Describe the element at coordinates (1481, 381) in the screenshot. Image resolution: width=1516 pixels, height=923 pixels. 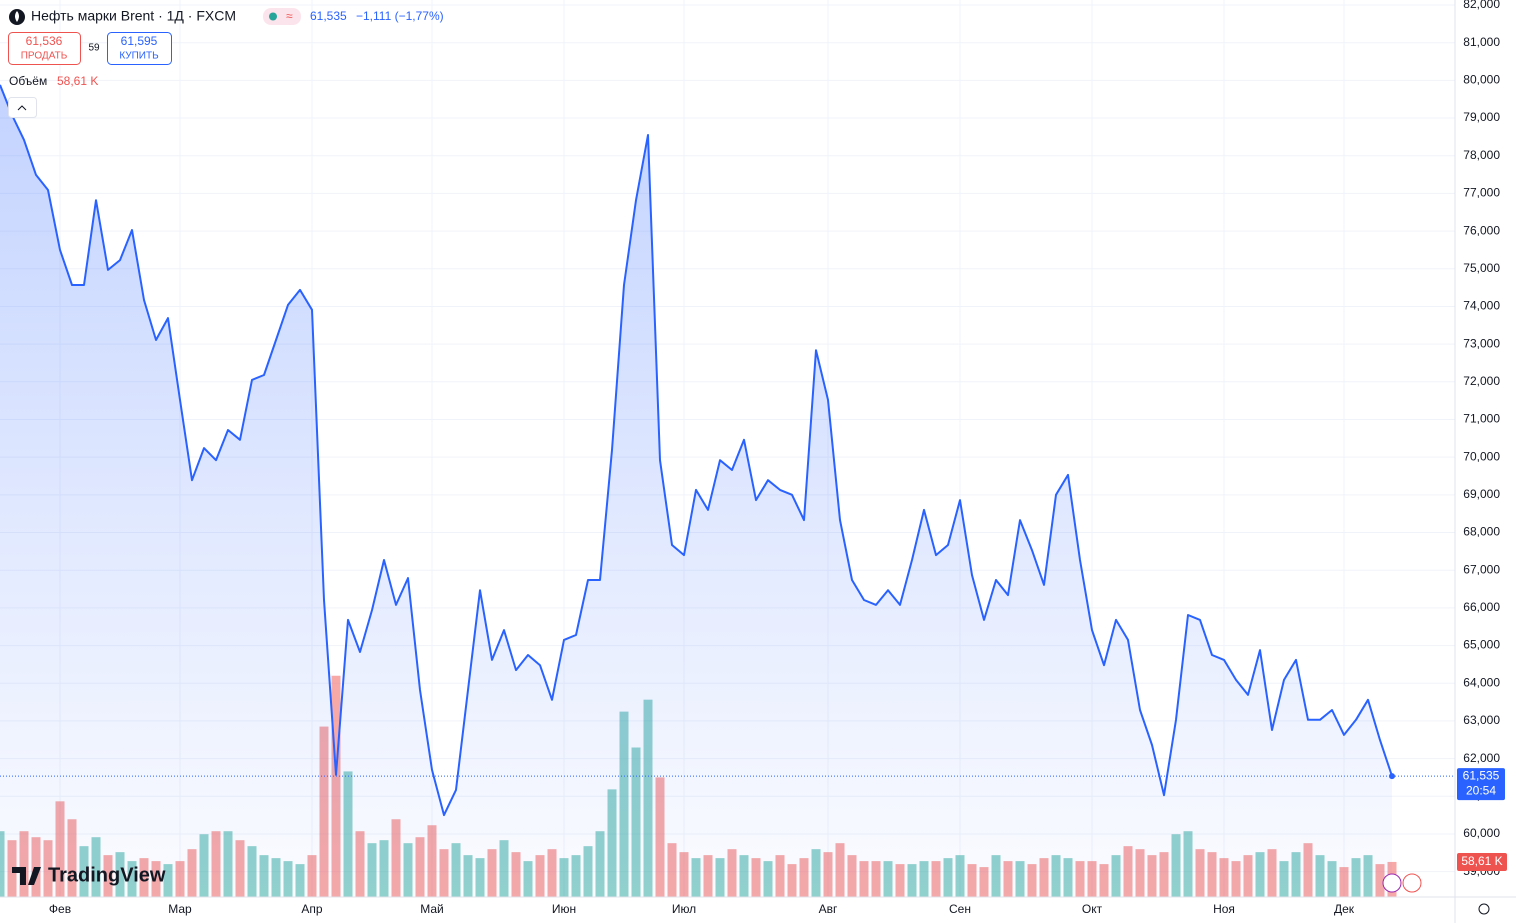
I see `y-tick-label: 72,000` at that location.